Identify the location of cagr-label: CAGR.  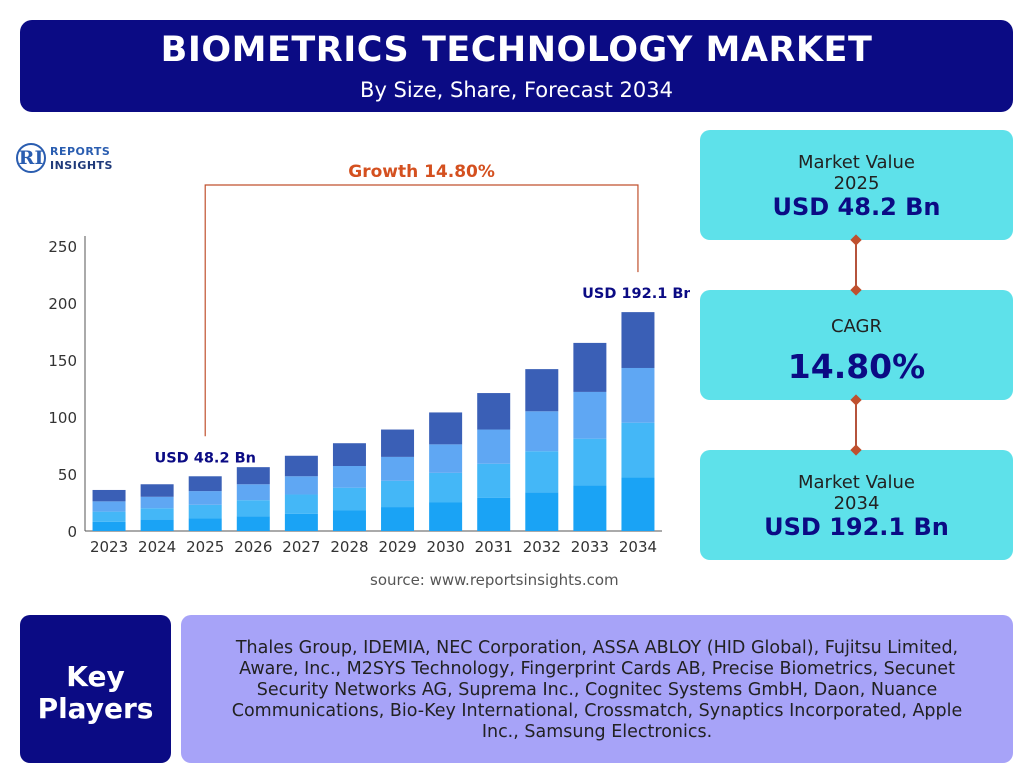
(856, 326).